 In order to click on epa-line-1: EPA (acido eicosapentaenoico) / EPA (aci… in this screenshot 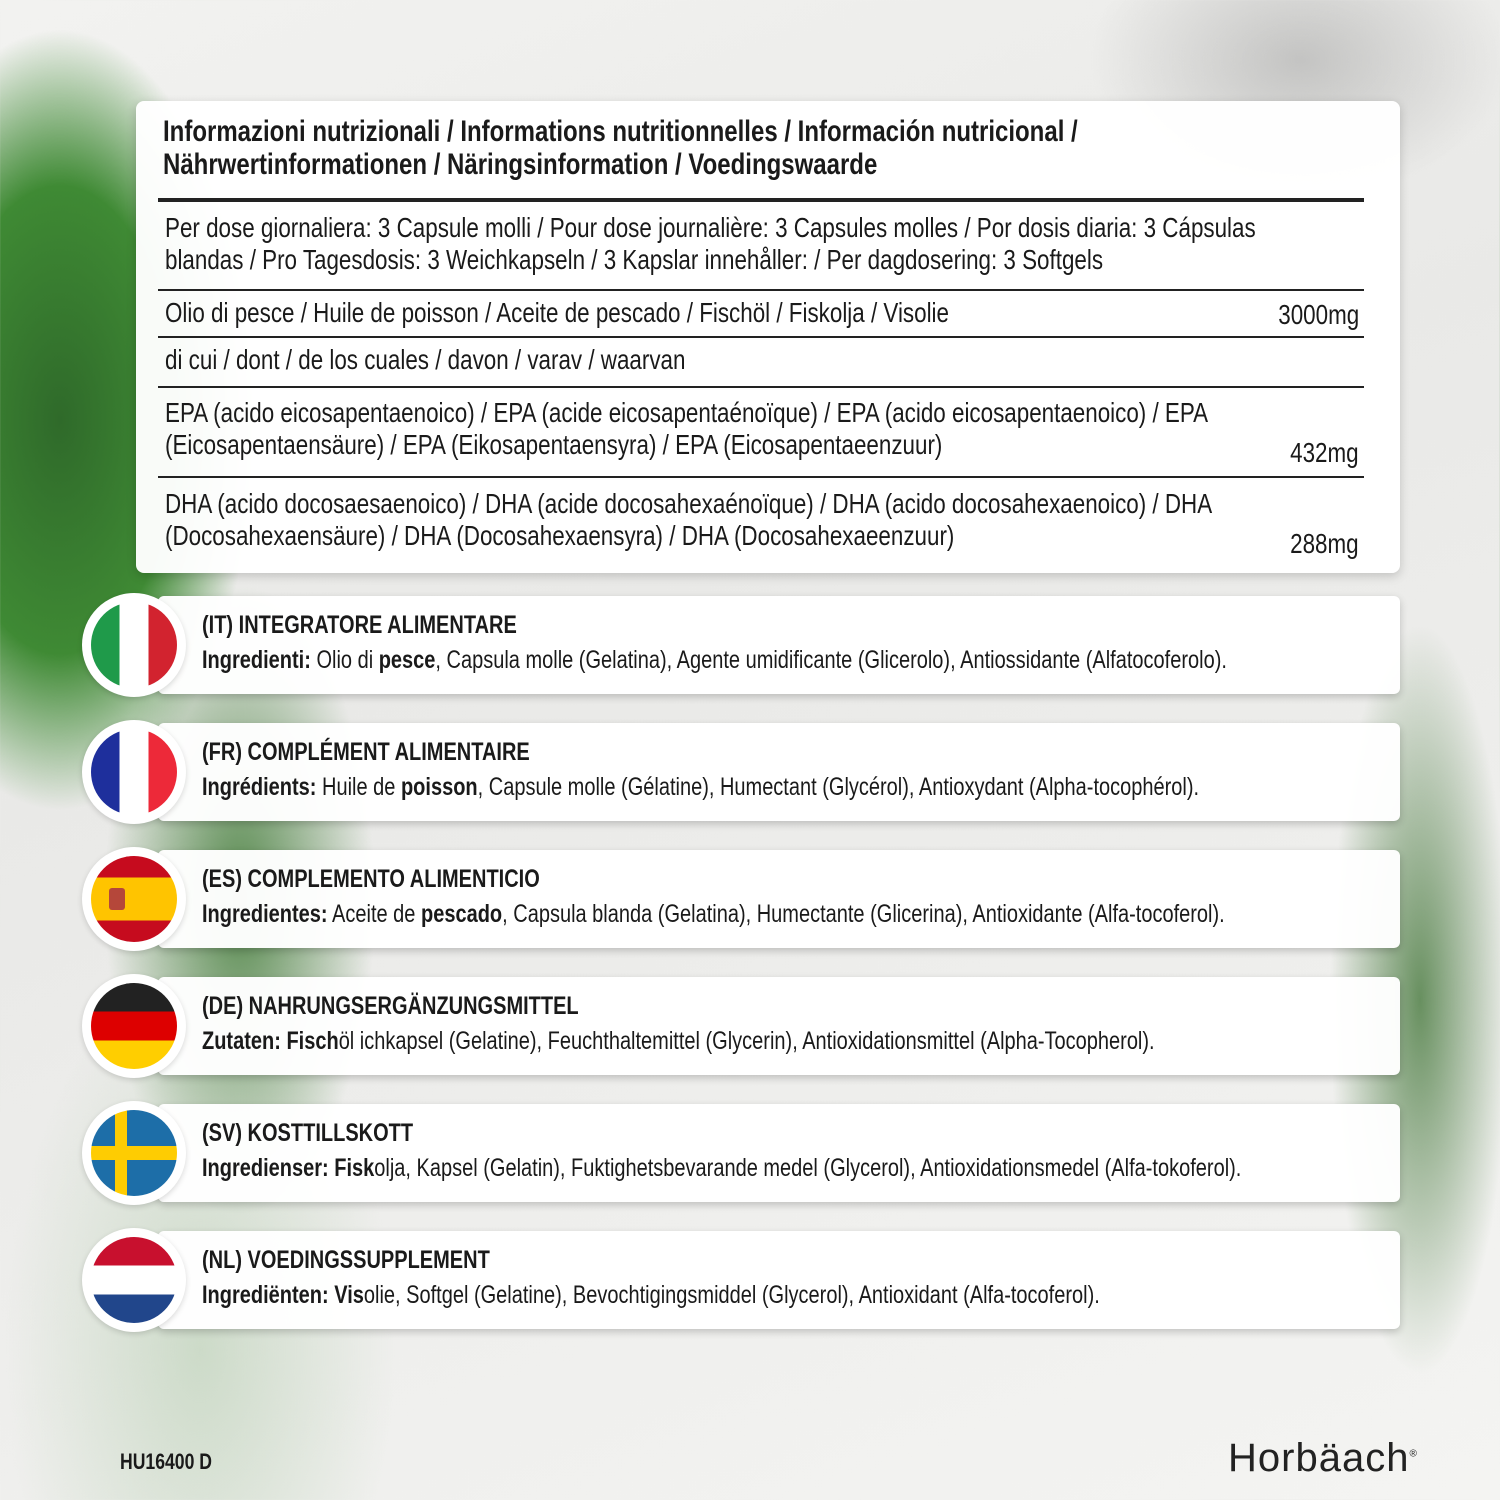, I will do `click(687, 412)`.